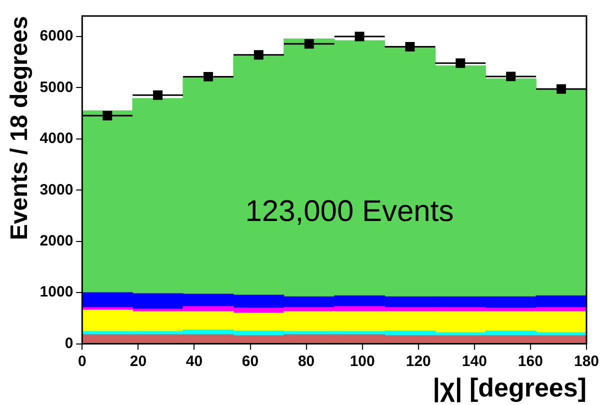 The image size is (602, 405). I want to click on y-tick-label: 2000, so click(57, 241).